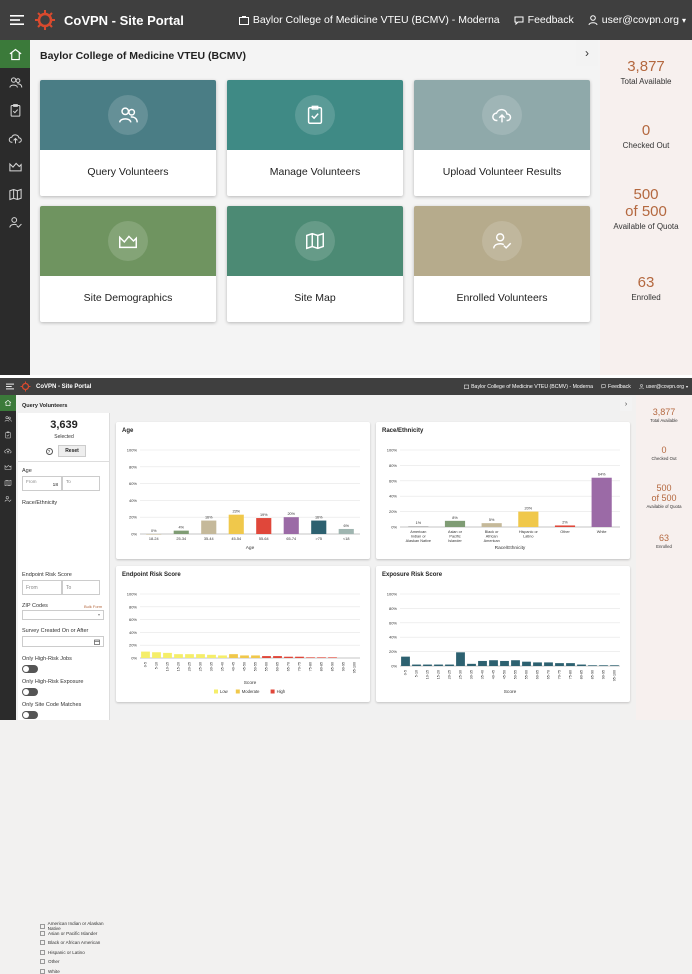  I want to click on race-option: White, so click(50, 971).